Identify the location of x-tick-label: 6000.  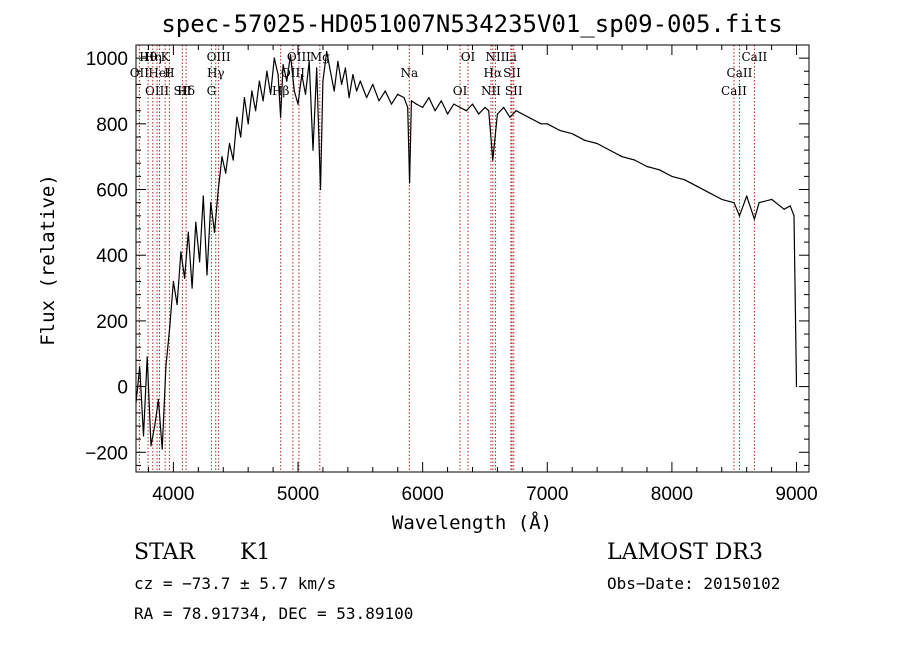
(423, 494).